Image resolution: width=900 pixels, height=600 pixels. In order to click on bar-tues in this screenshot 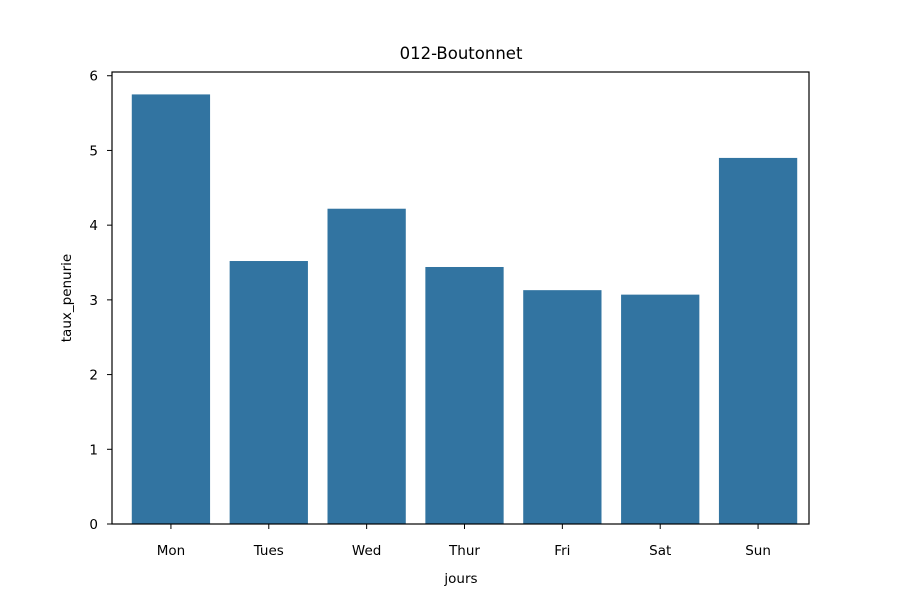, I will do `click(268, 392)`.